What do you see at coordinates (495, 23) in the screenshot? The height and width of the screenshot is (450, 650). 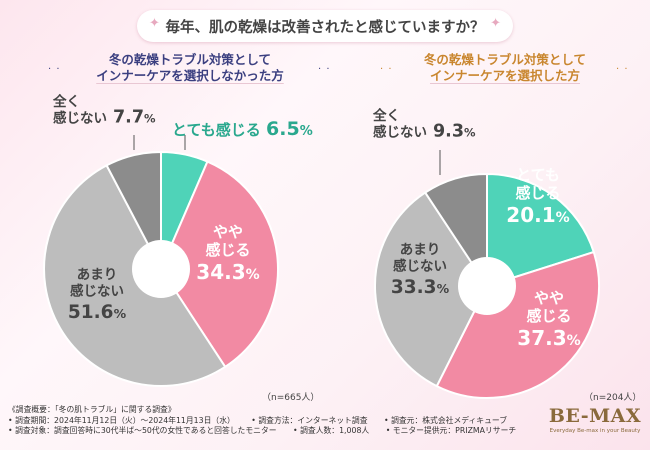 I see `sparkle-icon-right: ✦` at bounding box center [495, 23].